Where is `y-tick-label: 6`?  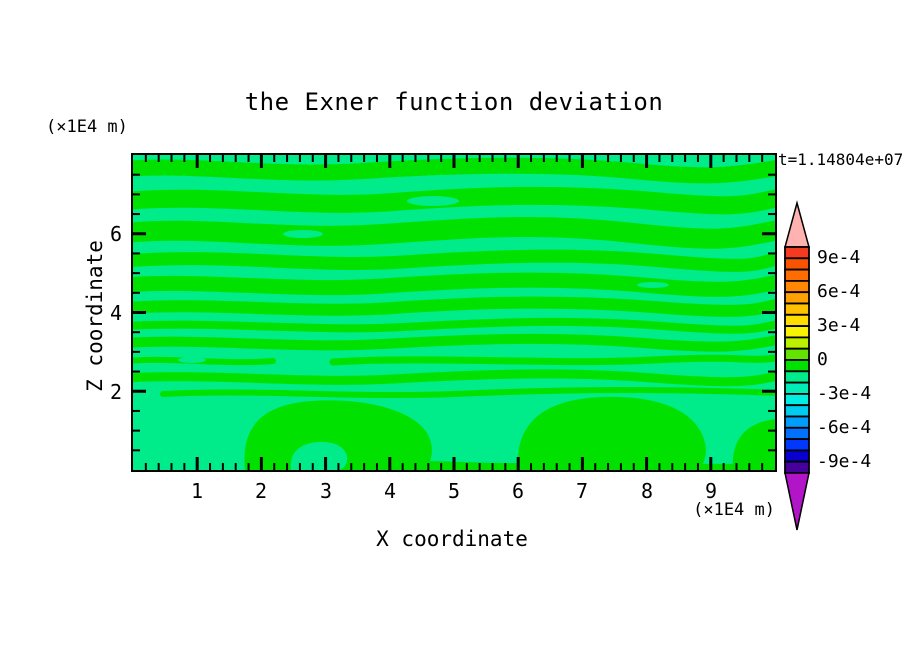 y-tick-label: 6 is located at coordinates (115, 234).